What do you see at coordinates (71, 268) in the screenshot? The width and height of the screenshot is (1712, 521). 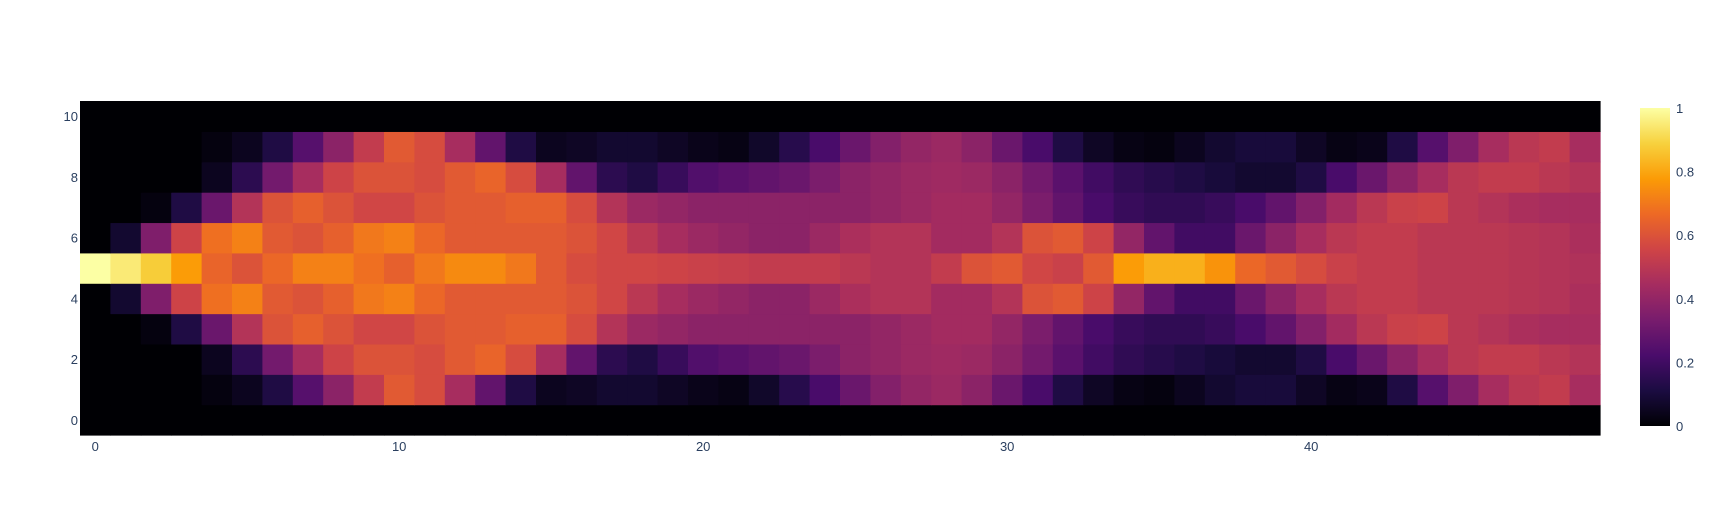 I see `y-axis: 0 2 4 6 8 10` at bounding box center [71, 268].